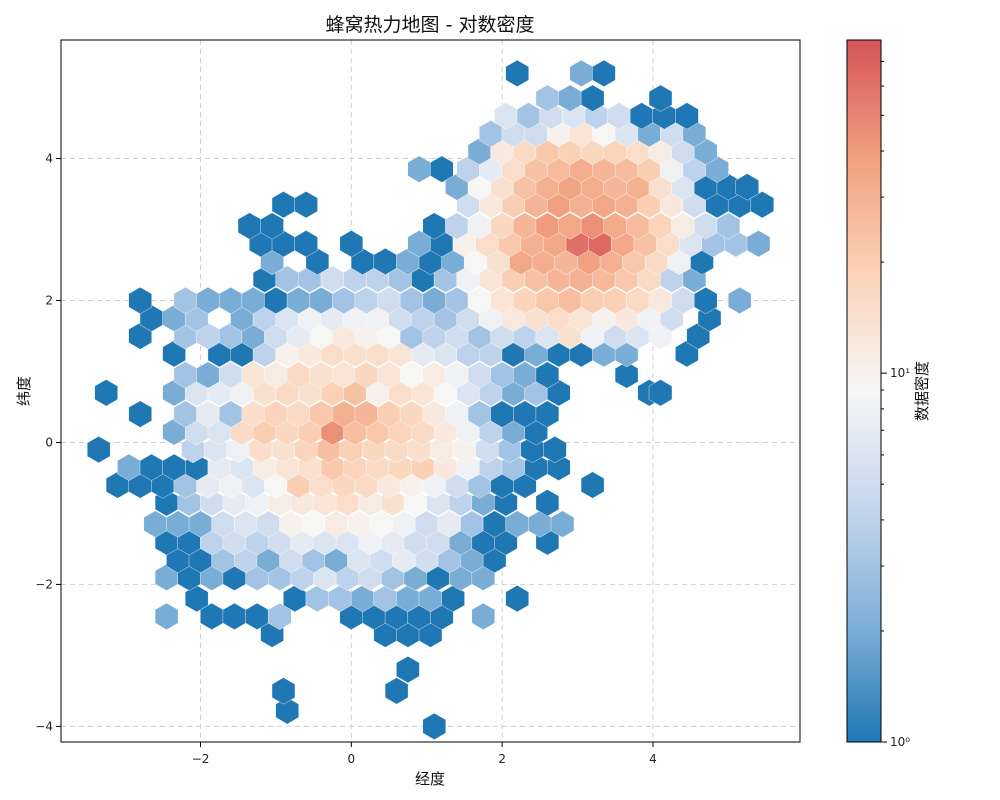  I want to click on colorbar-ticks: 10⁰ 10¹, so click(895, 404).